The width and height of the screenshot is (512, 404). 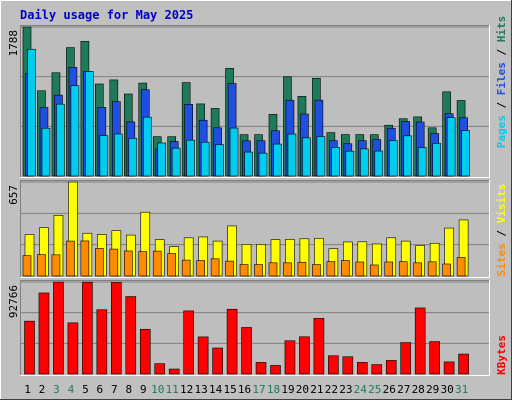 I want to click on x-tick-label: 4, so click(x=71, y=389).